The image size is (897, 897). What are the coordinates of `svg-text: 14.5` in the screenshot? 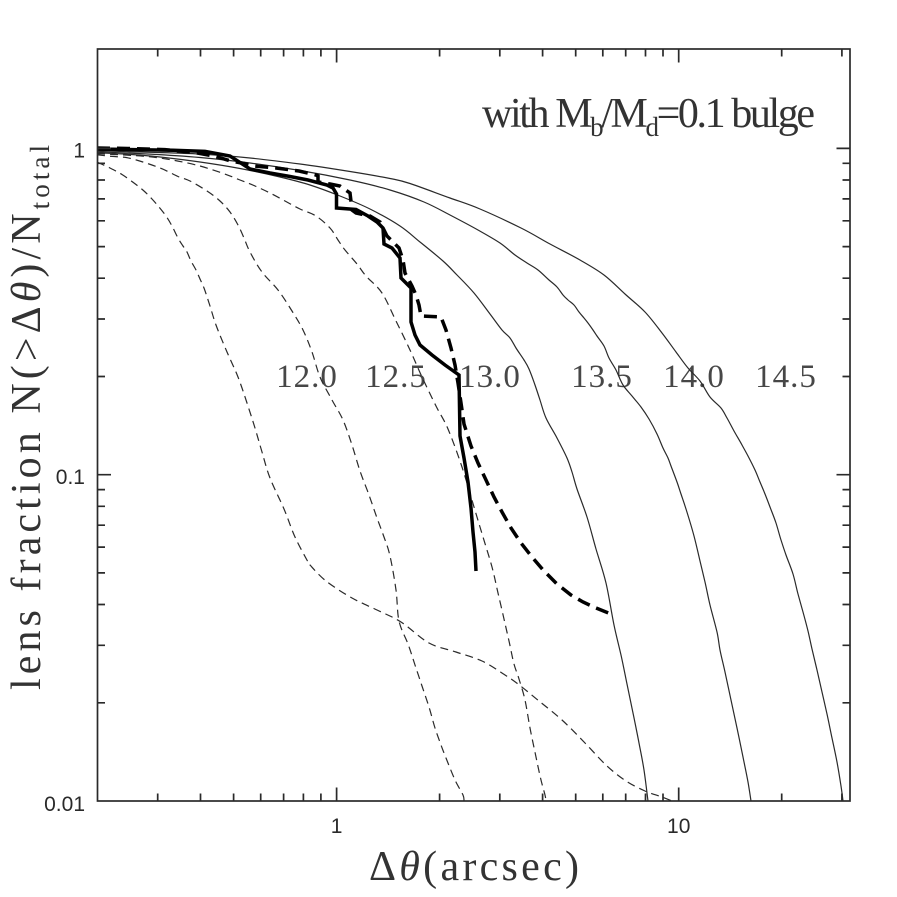 It's located at (786, 377).